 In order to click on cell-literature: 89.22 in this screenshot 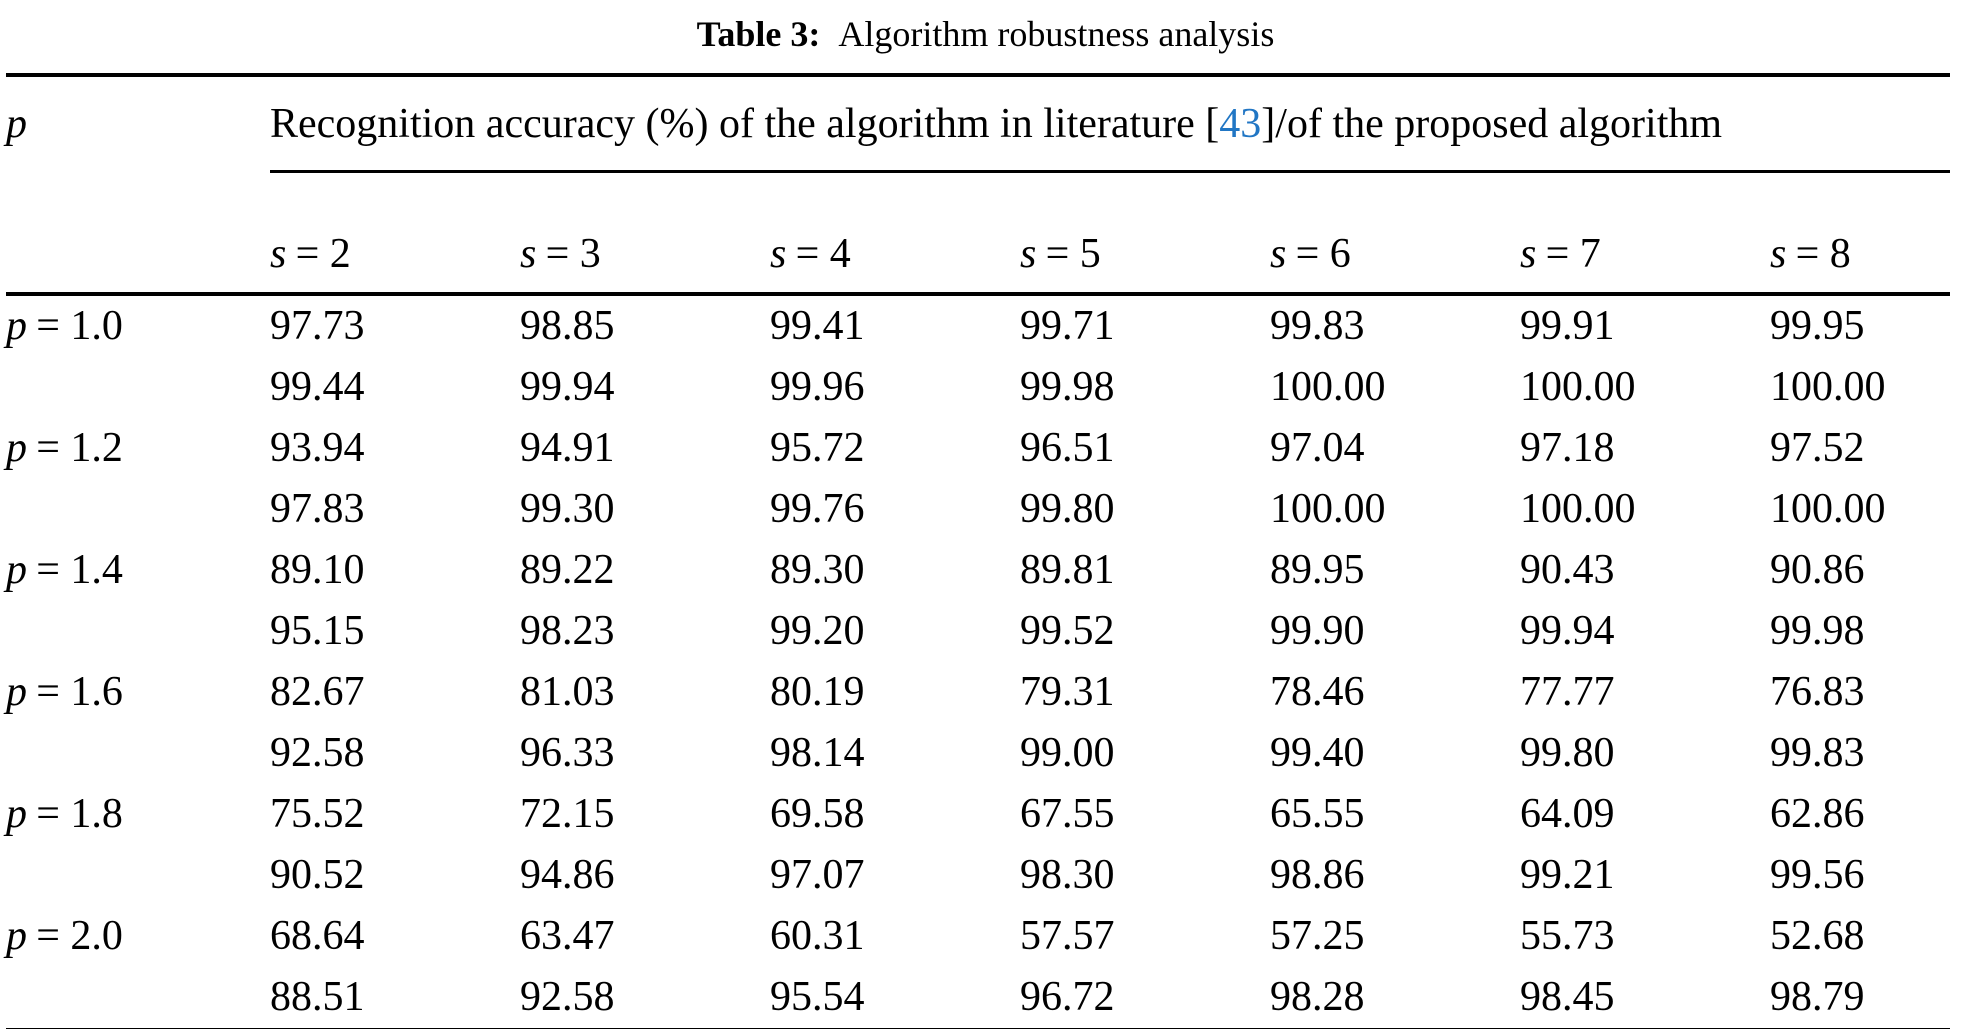, I will do `click(567, 570)`.